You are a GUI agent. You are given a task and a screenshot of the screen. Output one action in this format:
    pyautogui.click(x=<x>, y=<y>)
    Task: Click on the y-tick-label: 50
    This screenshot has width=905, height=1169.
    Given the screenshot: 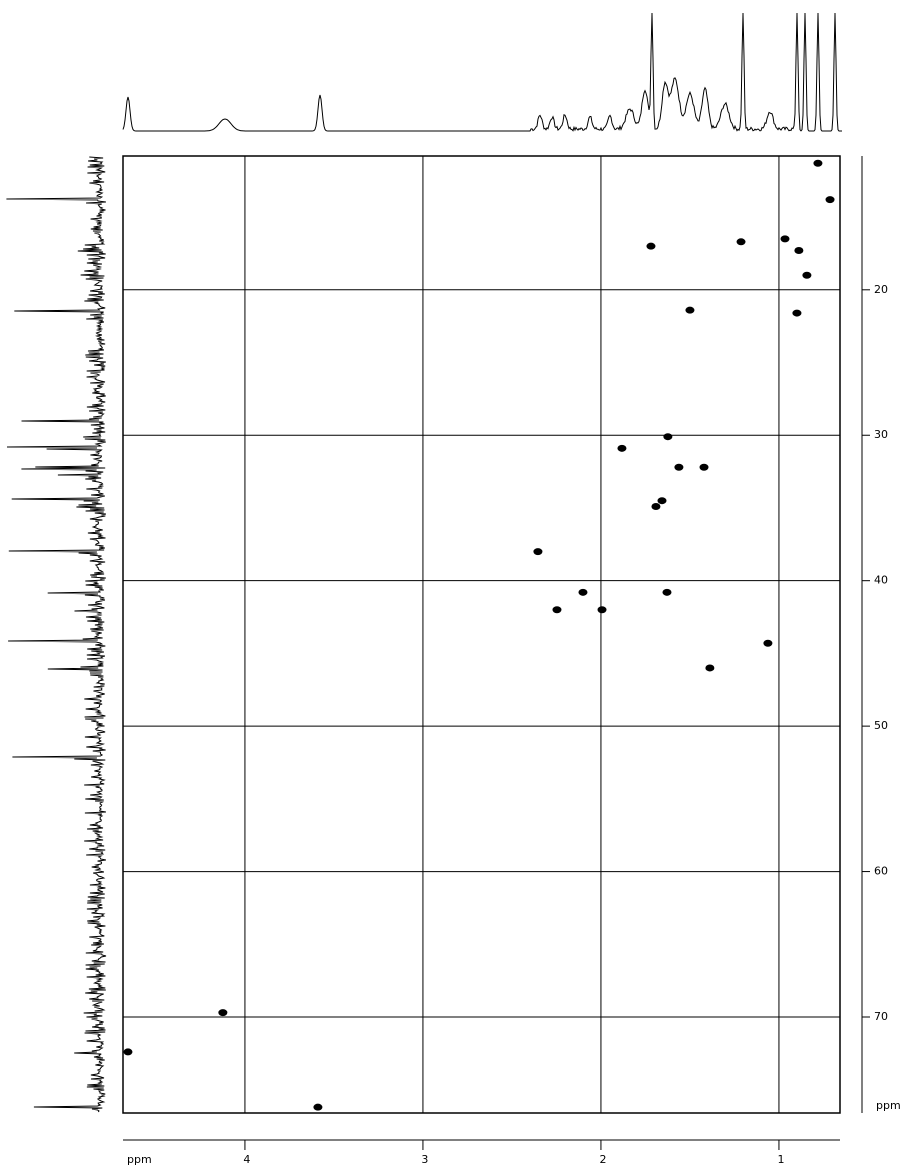 What is the action you would take?
    pyautogui.click(x=881, y=725)
    